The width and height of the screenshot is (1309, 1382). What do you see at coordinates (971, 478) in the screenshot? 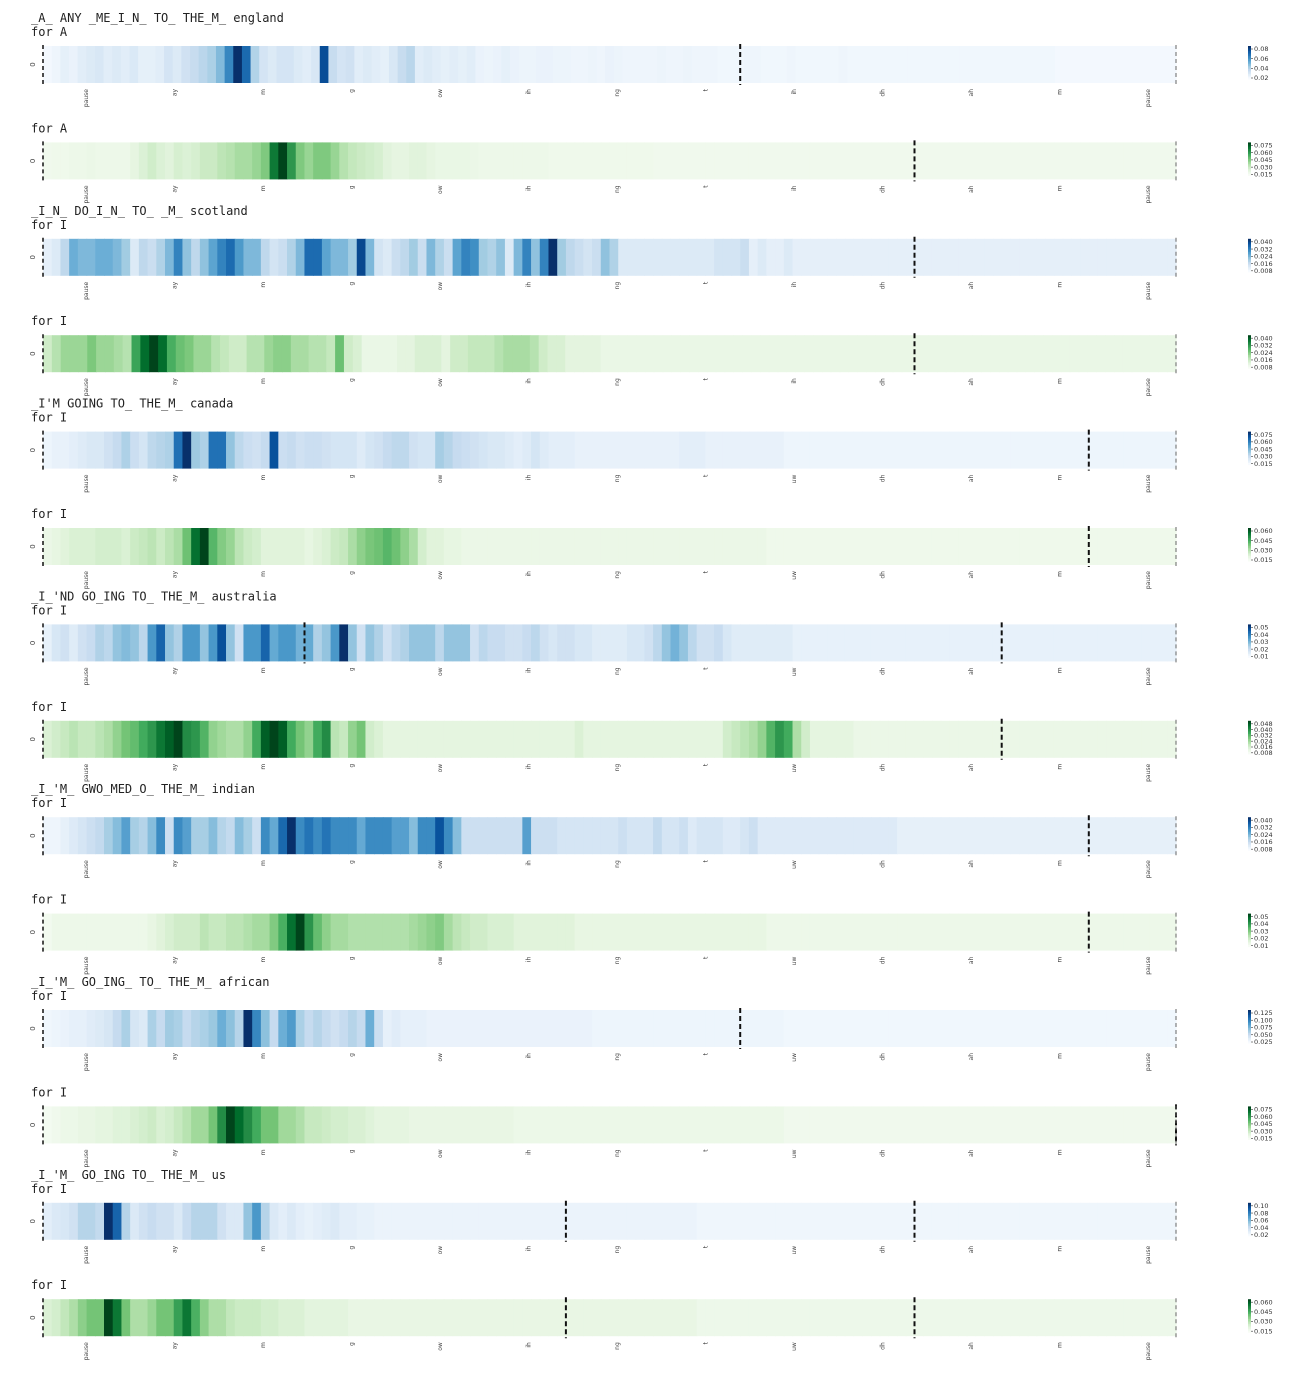
I see `phone-label: ah` at bounding box center [971, 478].